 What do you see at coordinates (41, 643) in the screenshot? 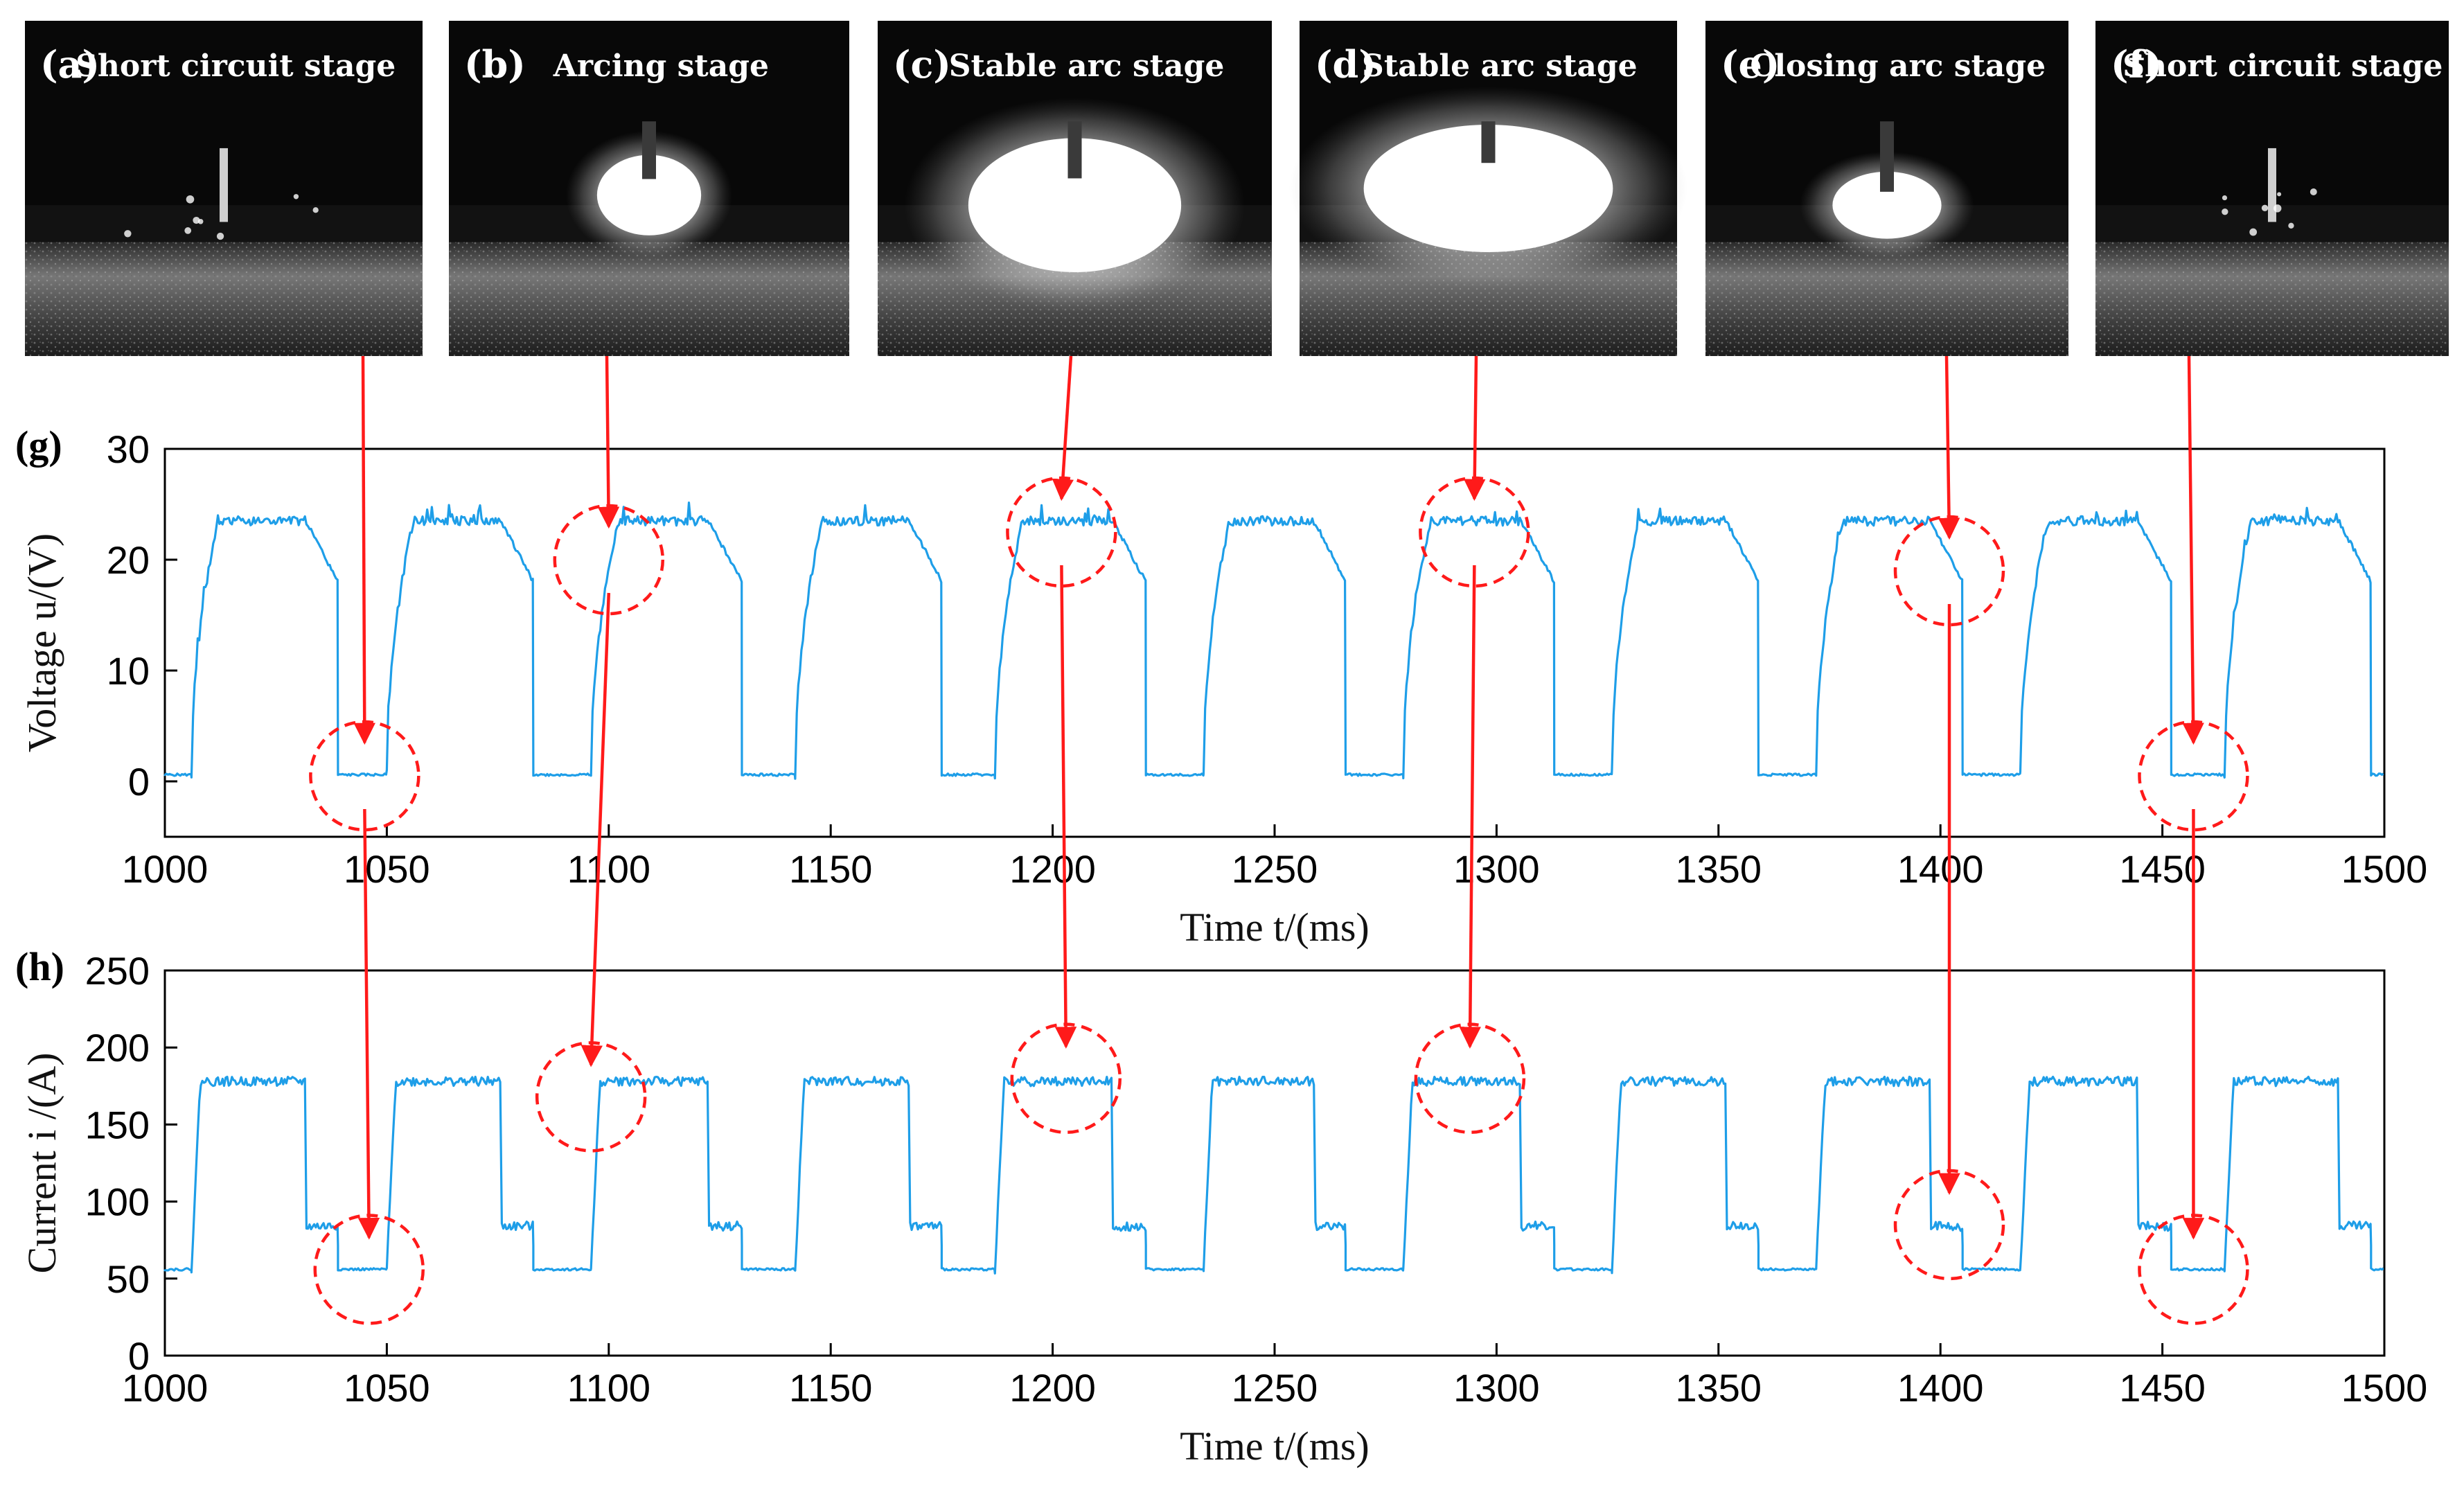
I see `y-axis-title: Voltage u/(V)` at bounding box center [41, 643].